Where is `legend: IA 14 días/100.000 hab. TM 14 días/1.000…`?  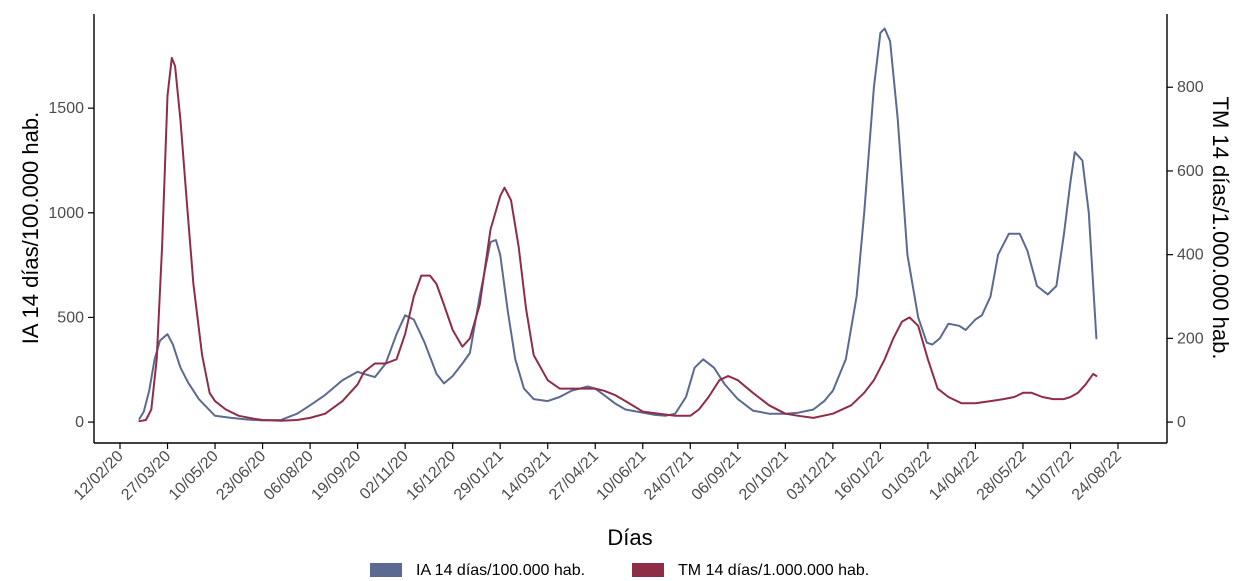
legend: IA 14 días/100.000 hab. TM 14 días/1.000… is located at coordinates (619, 570).